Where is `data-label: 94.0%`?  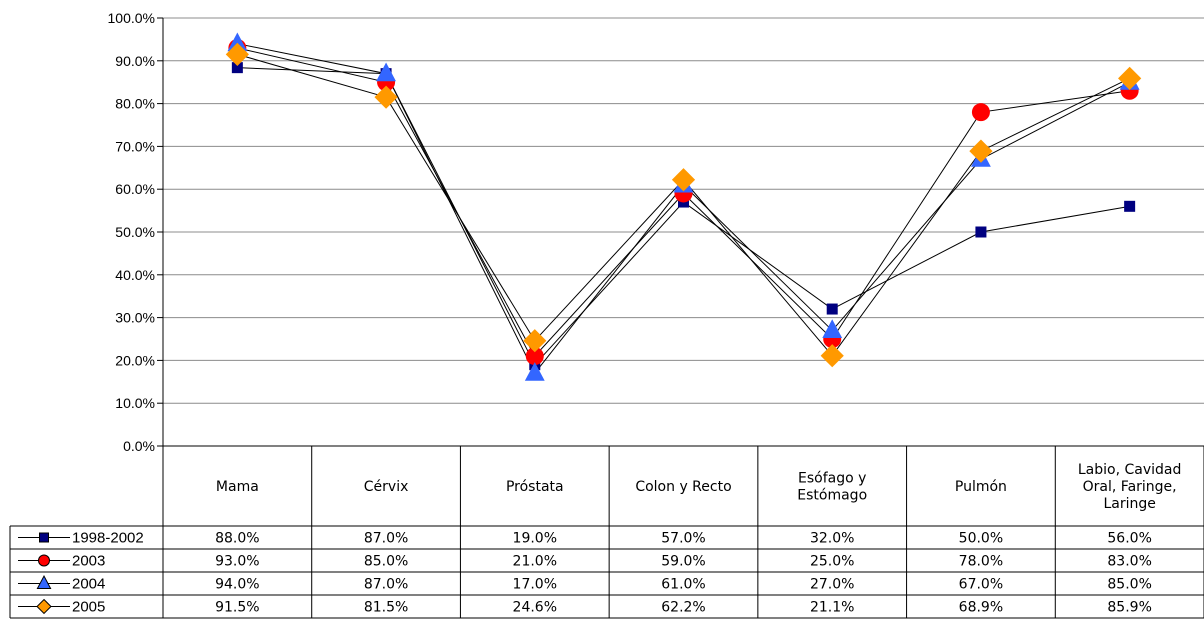 data-label: 94.0% is located at coordinates (237, 585).